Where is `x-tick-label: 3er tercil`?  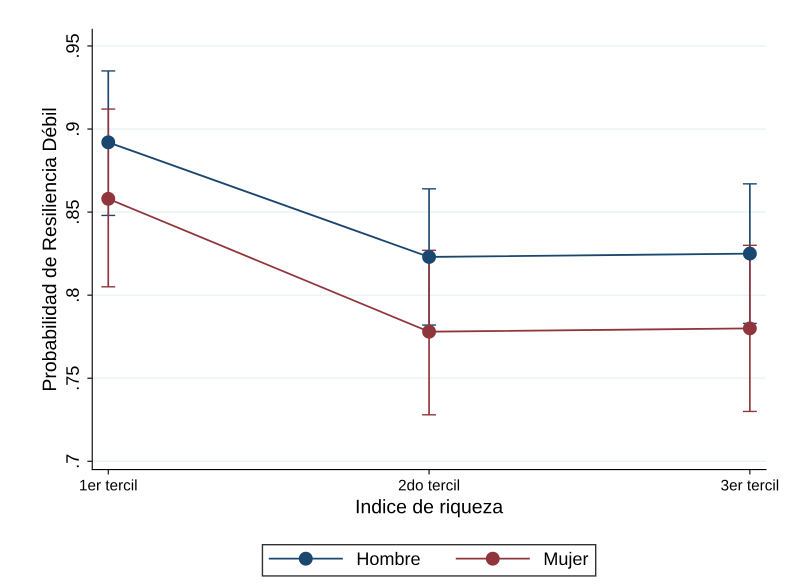 x-tick-label: 3er tercil is located at coordinates (749, 485).